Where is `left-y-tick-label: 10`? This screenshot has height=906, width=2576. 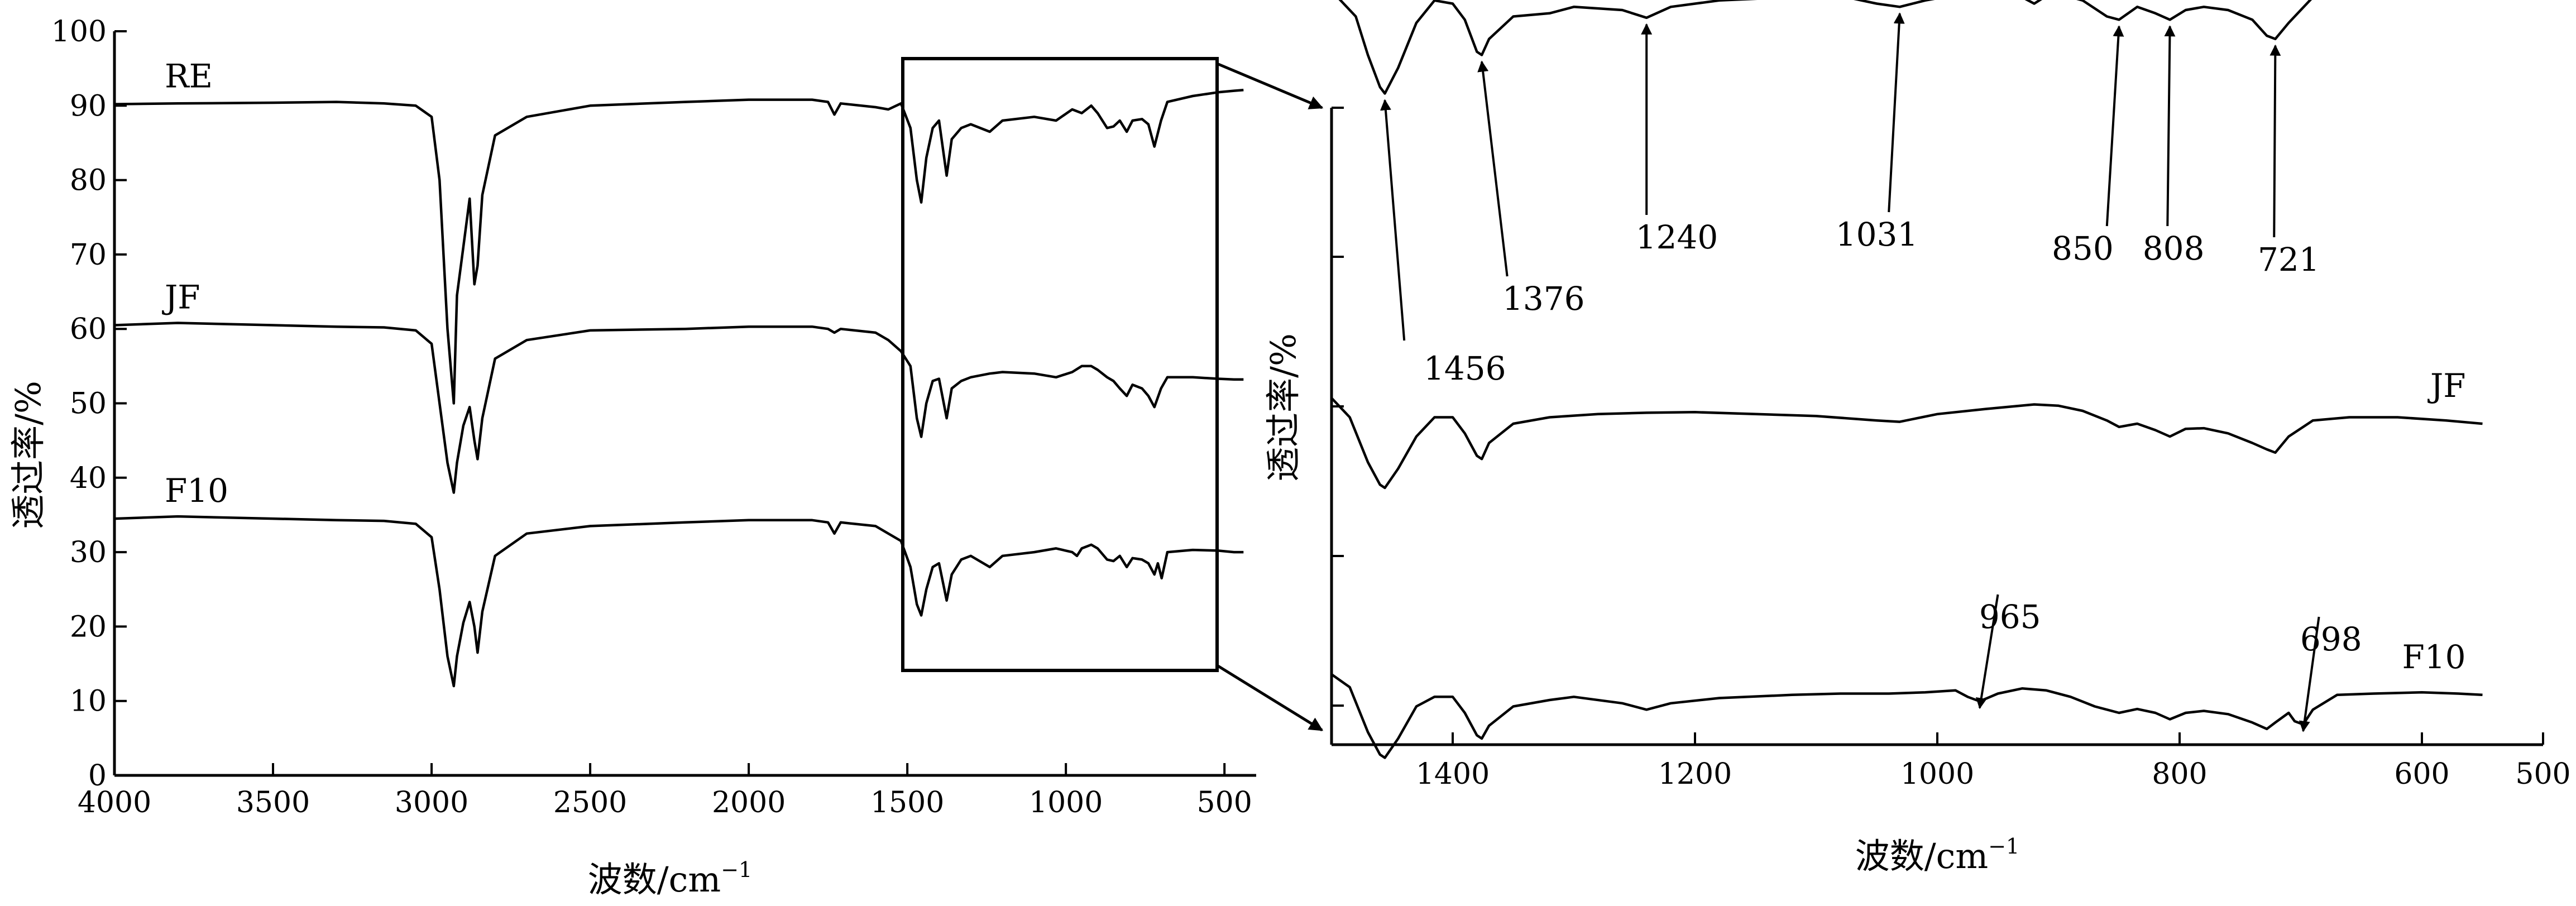
left-y-tick-label: 10 is located at coordinates (88, 701).